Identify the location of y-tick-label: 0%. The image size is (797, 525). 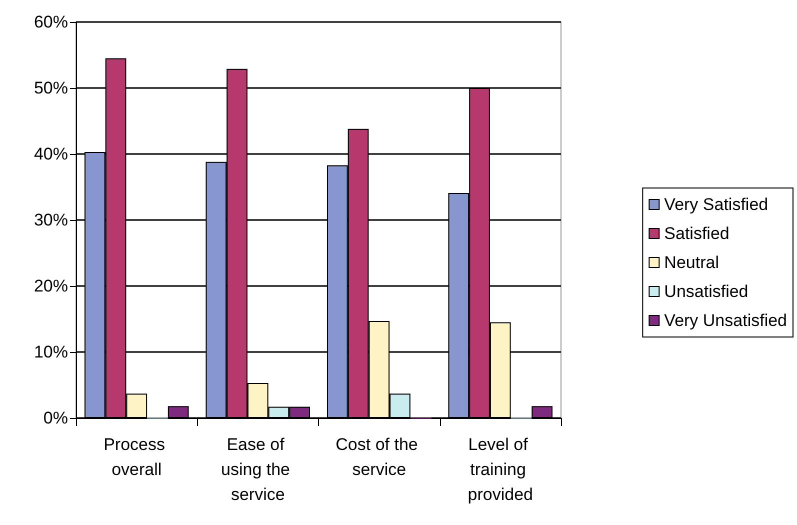
(55, 418).